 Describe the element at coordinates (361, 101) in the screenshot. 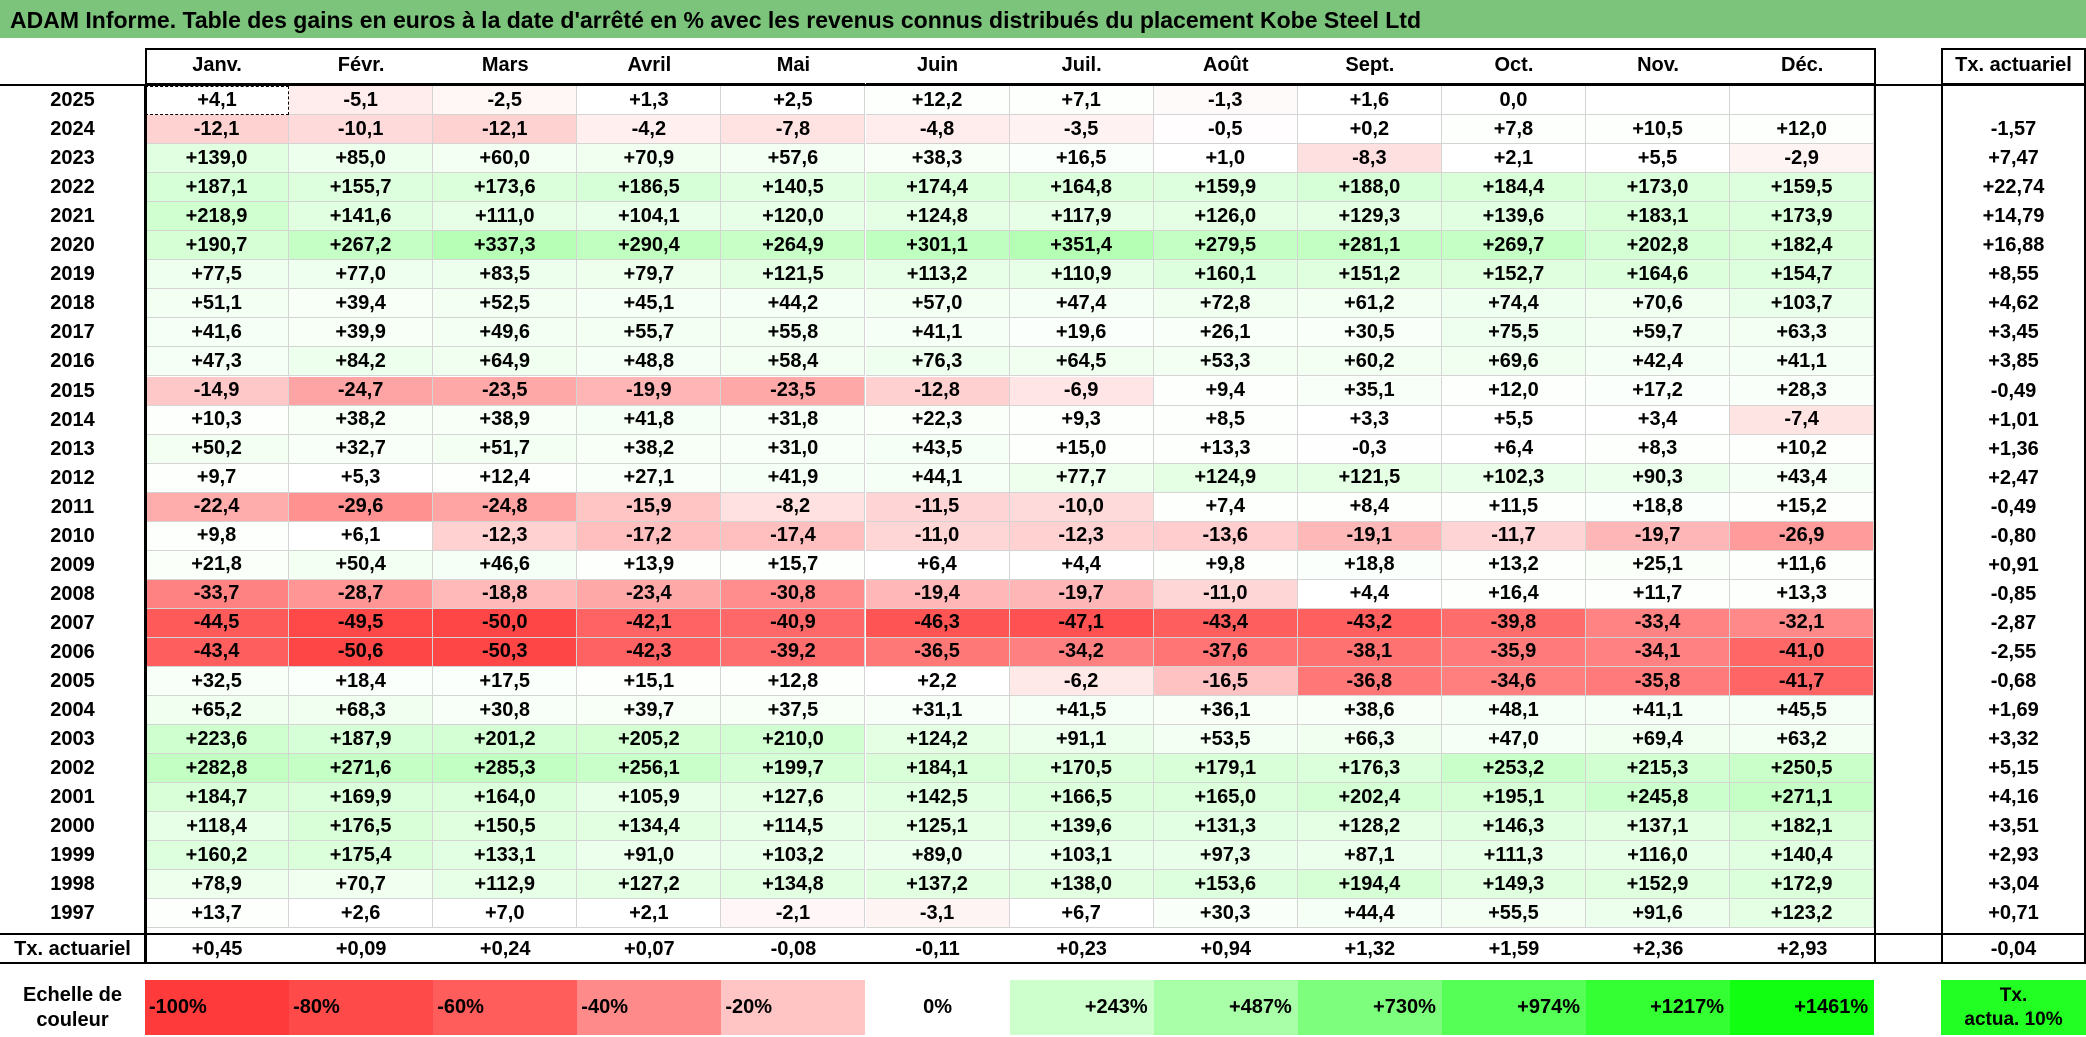

I see `table-cell: -5,1` at that location.